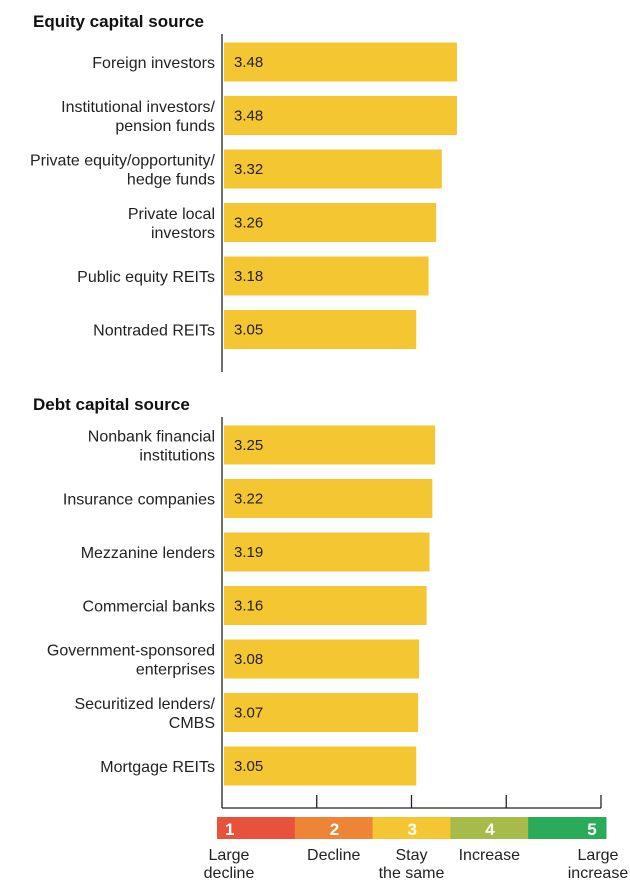 This screenshot has height=885, width=630. I want to click on category-label: Commercial banks, so click(149, 607).